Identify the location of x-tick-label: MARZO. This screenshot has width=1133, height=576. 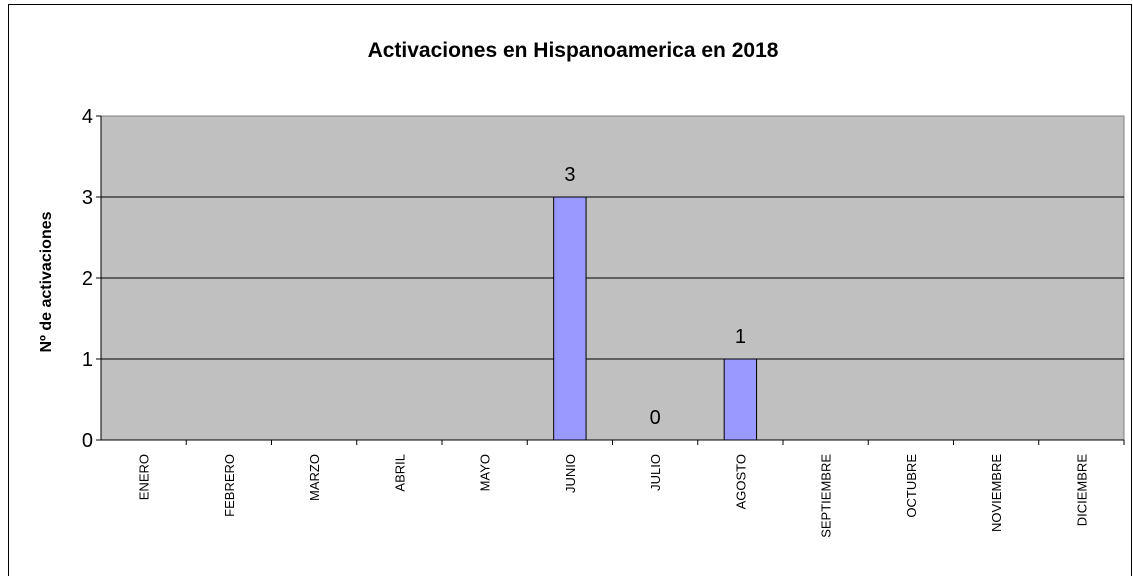
(314, 477).